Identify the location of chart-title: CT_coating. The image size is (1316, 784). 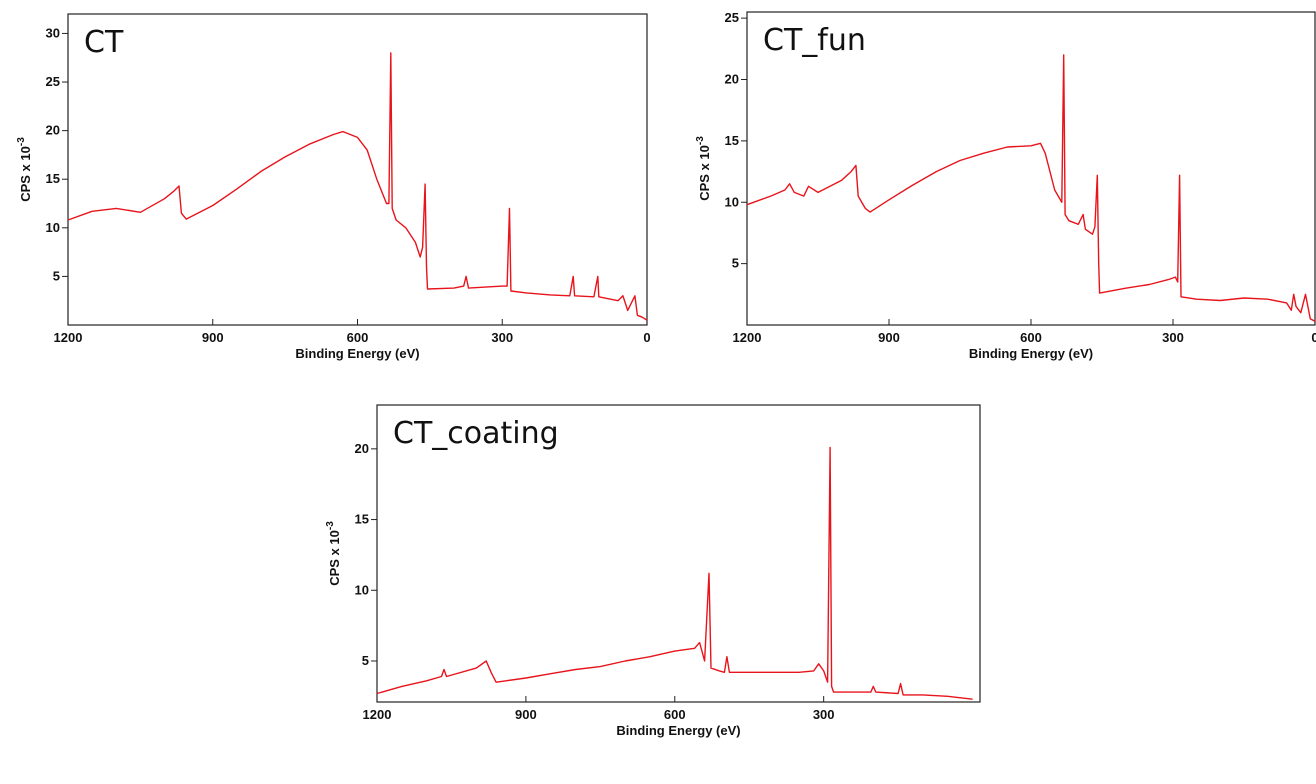
(476, 433).